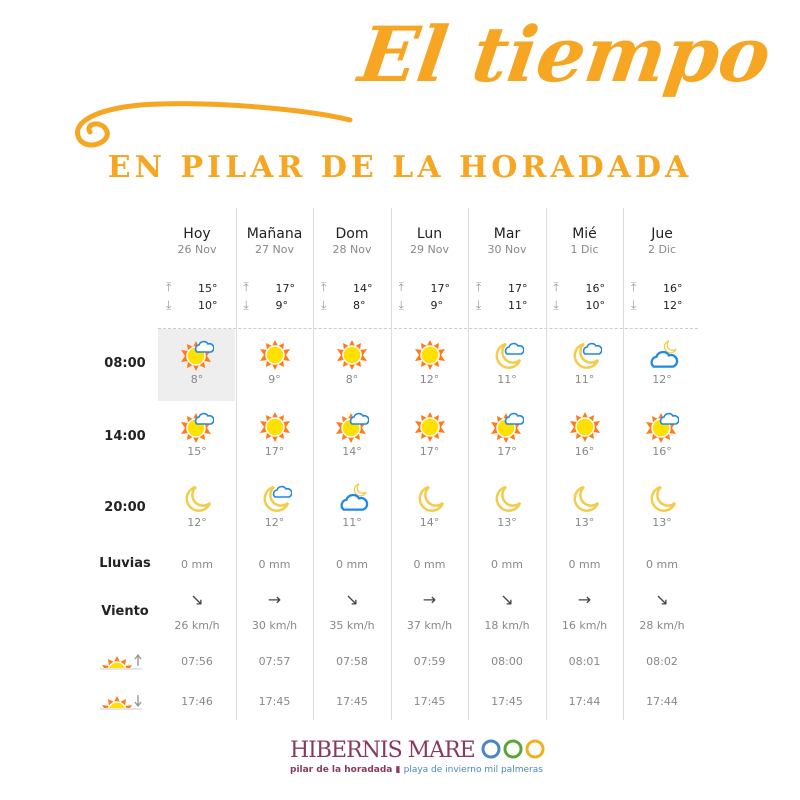 The image size is (800, 800). I want to click on max-temp: 16°, so click(595, 288).